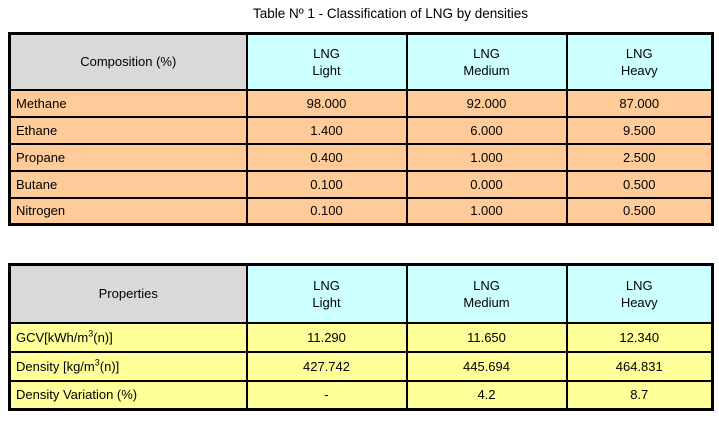  Describe the element at coordinates (128, 366) in the screenshot. I see `row-label-density: Density [kg/m3(n)]` at that location.